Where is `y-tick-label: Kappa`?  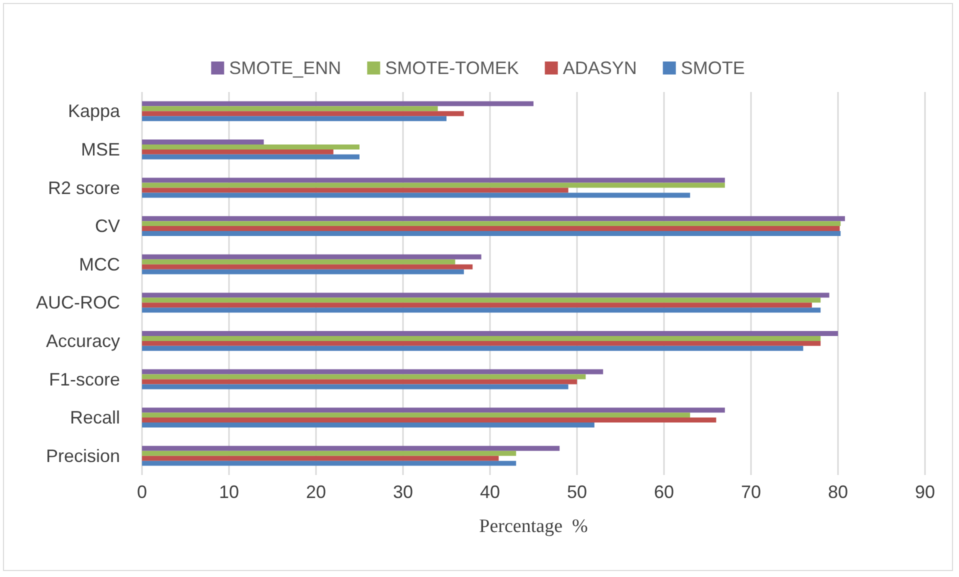 y-tick-label: Kappa is located at coordinates (94, 111).